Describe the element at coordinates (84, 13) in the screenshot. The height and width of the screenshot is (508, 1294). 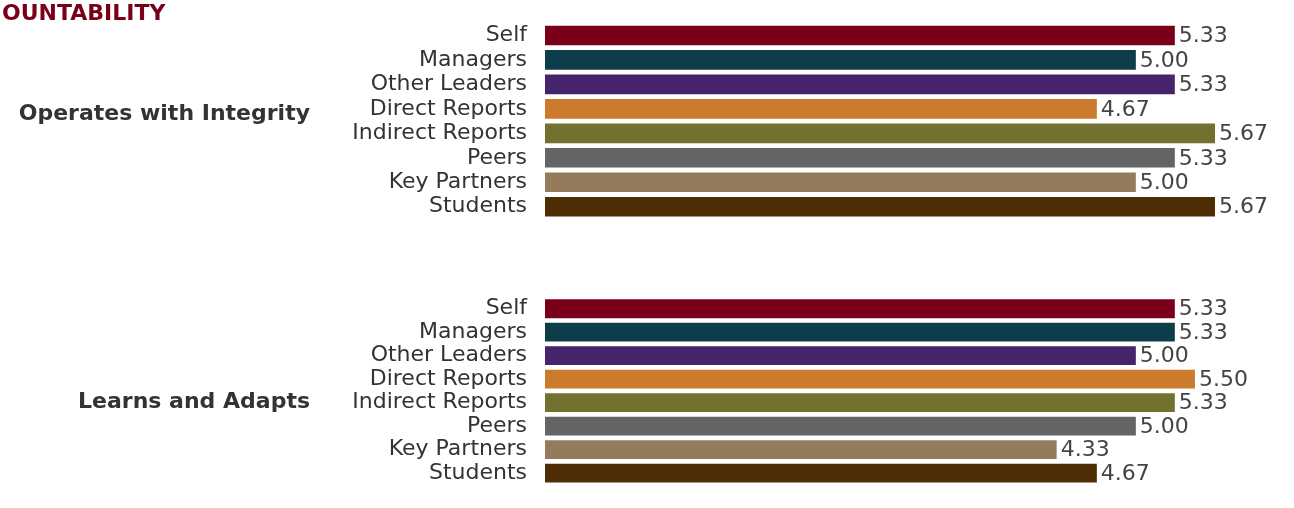
I see `text: OUNTABILITY` at that location.